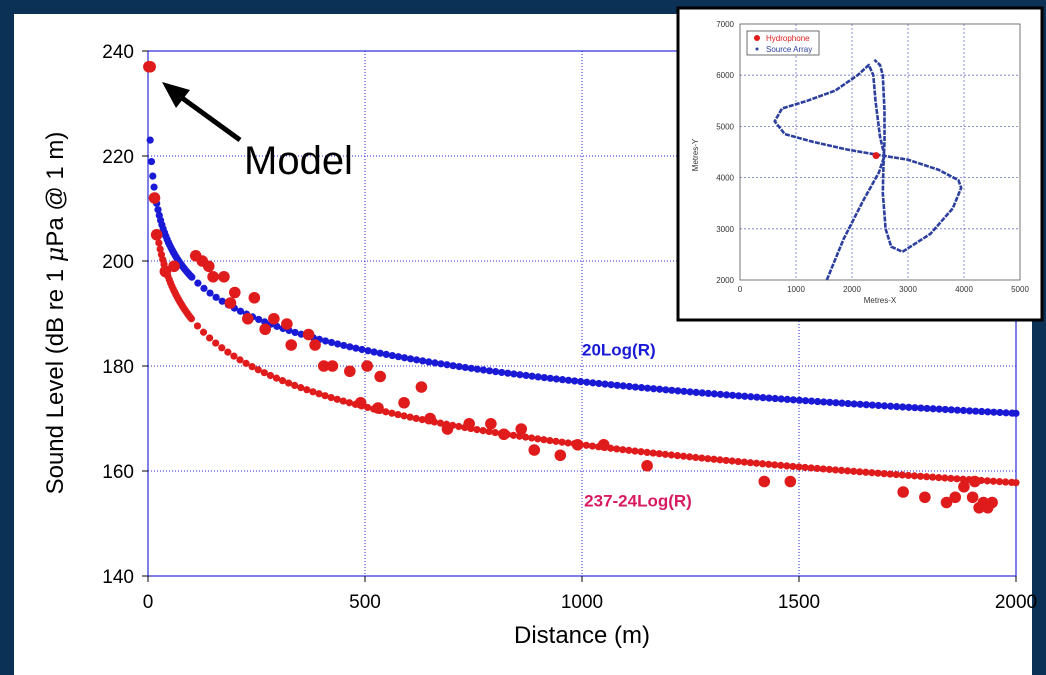  What do you see at coordinates (695, 154) in the screenshot?
I see `inset-y-axis-title: Metres-Y` at bounding box center [695, 154].